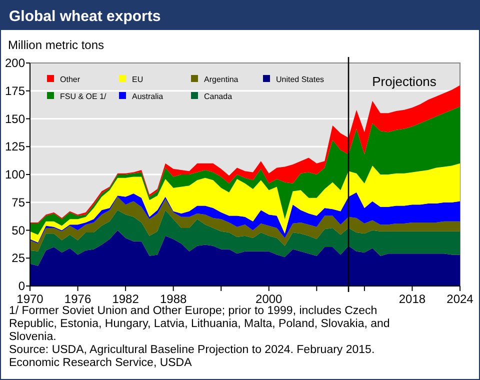 The image size is (480, 380). I want to click on legend-label: Canada, so click(218, 96).